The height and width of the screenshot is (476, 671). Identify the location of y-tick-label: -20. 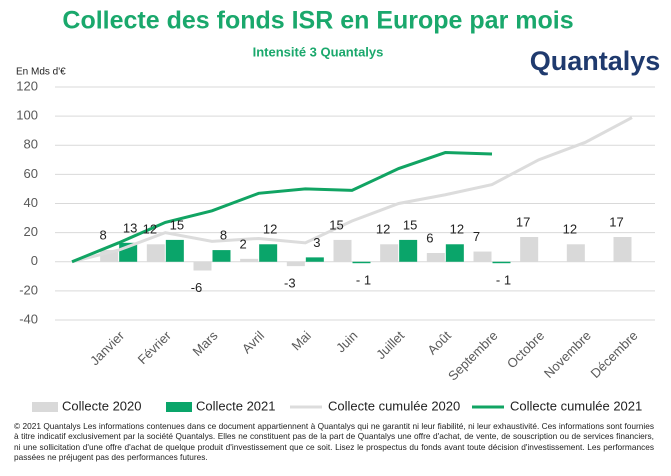
(28, 289).